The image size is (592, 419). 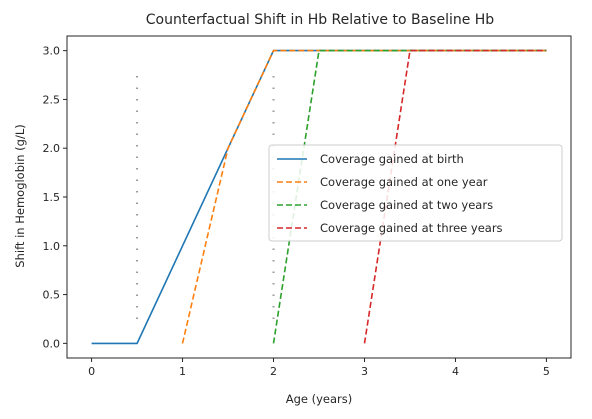 I want to click on legend-label: Coverage gained at birth, so click(x=392, y=159).